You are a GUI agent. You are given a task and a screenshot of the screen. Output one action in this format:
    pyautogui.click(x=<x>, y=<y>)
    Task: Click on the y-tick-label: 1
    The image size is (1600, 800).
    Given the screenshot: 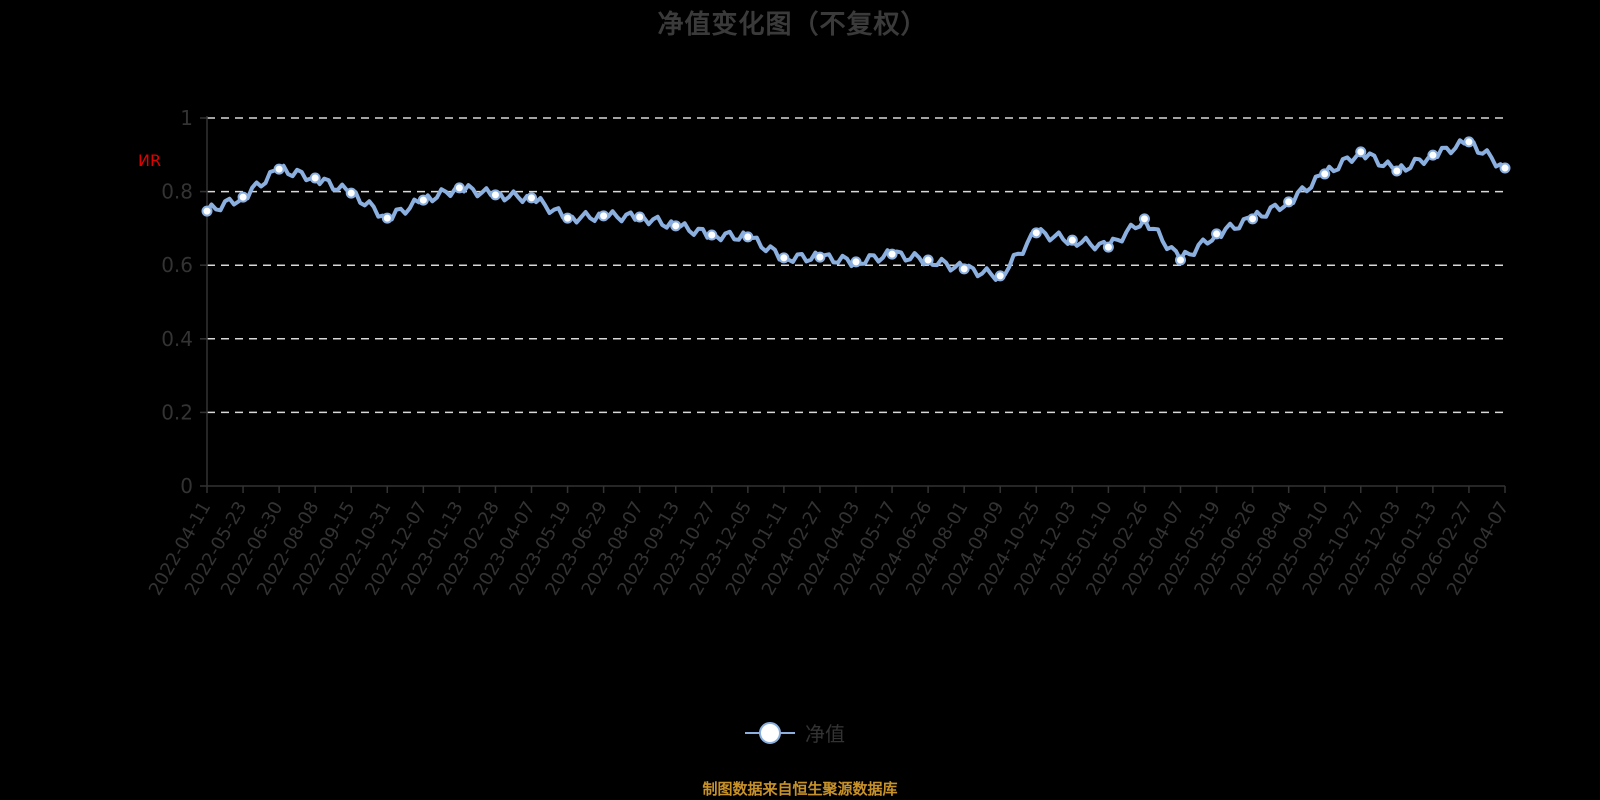 What is the action you would take?
    pyautogui.click(x=186, y=118)
    